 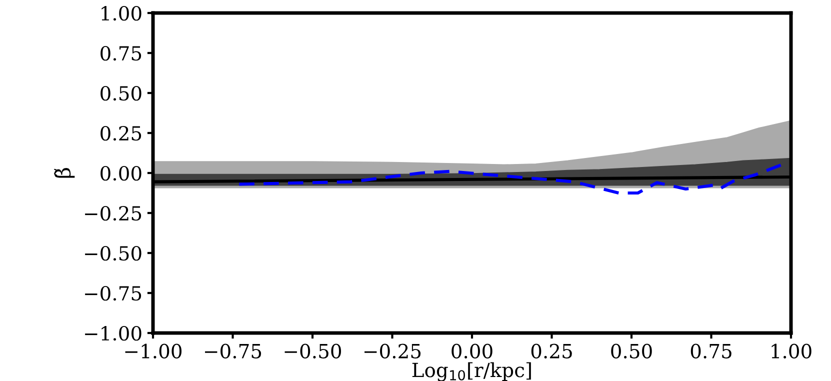 I want to click on y-tick-label: −1.00, so click(x=113, y=333).